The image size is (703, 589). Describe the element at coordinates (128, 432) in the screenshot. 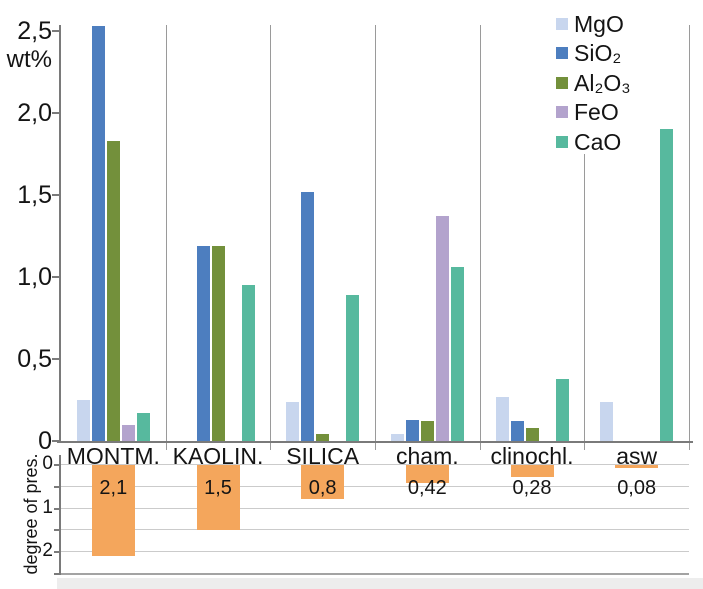

I see `bar-FeO-MONTM` at that location.